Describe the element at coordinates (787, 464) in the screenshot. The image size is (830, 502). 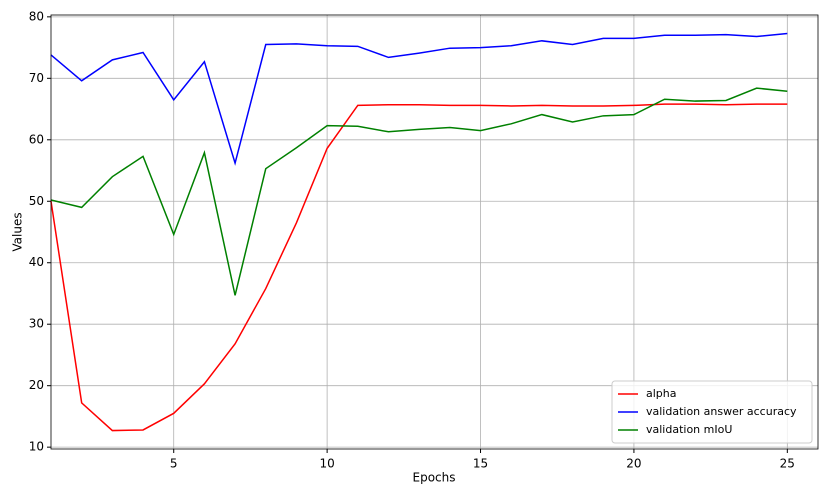
I see `x-tick-label: 25` at that location.